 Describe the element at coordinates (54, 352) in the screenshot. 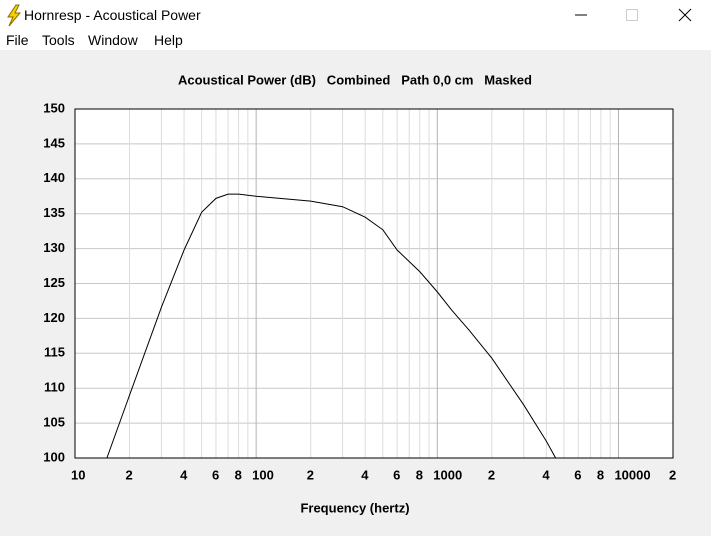

I see `y-tick-label: 115` at that location.